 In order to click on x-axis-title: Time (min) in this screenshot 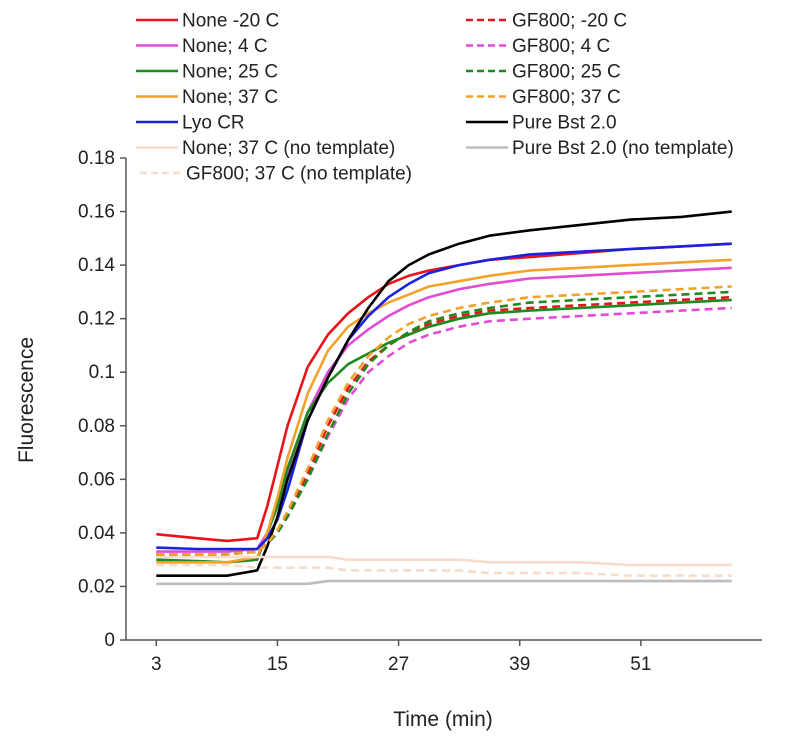, I will do `click(443, 719)`.